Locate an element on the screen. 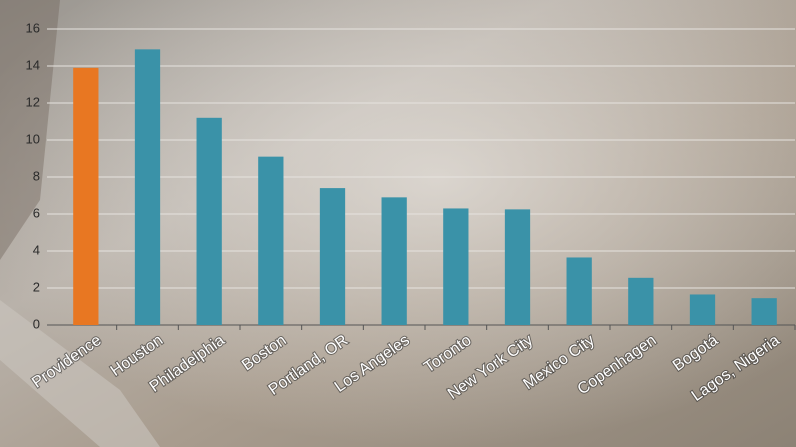 The image size is (796, 447). y-tick-label: 14 is located at coordinates (33, 64).